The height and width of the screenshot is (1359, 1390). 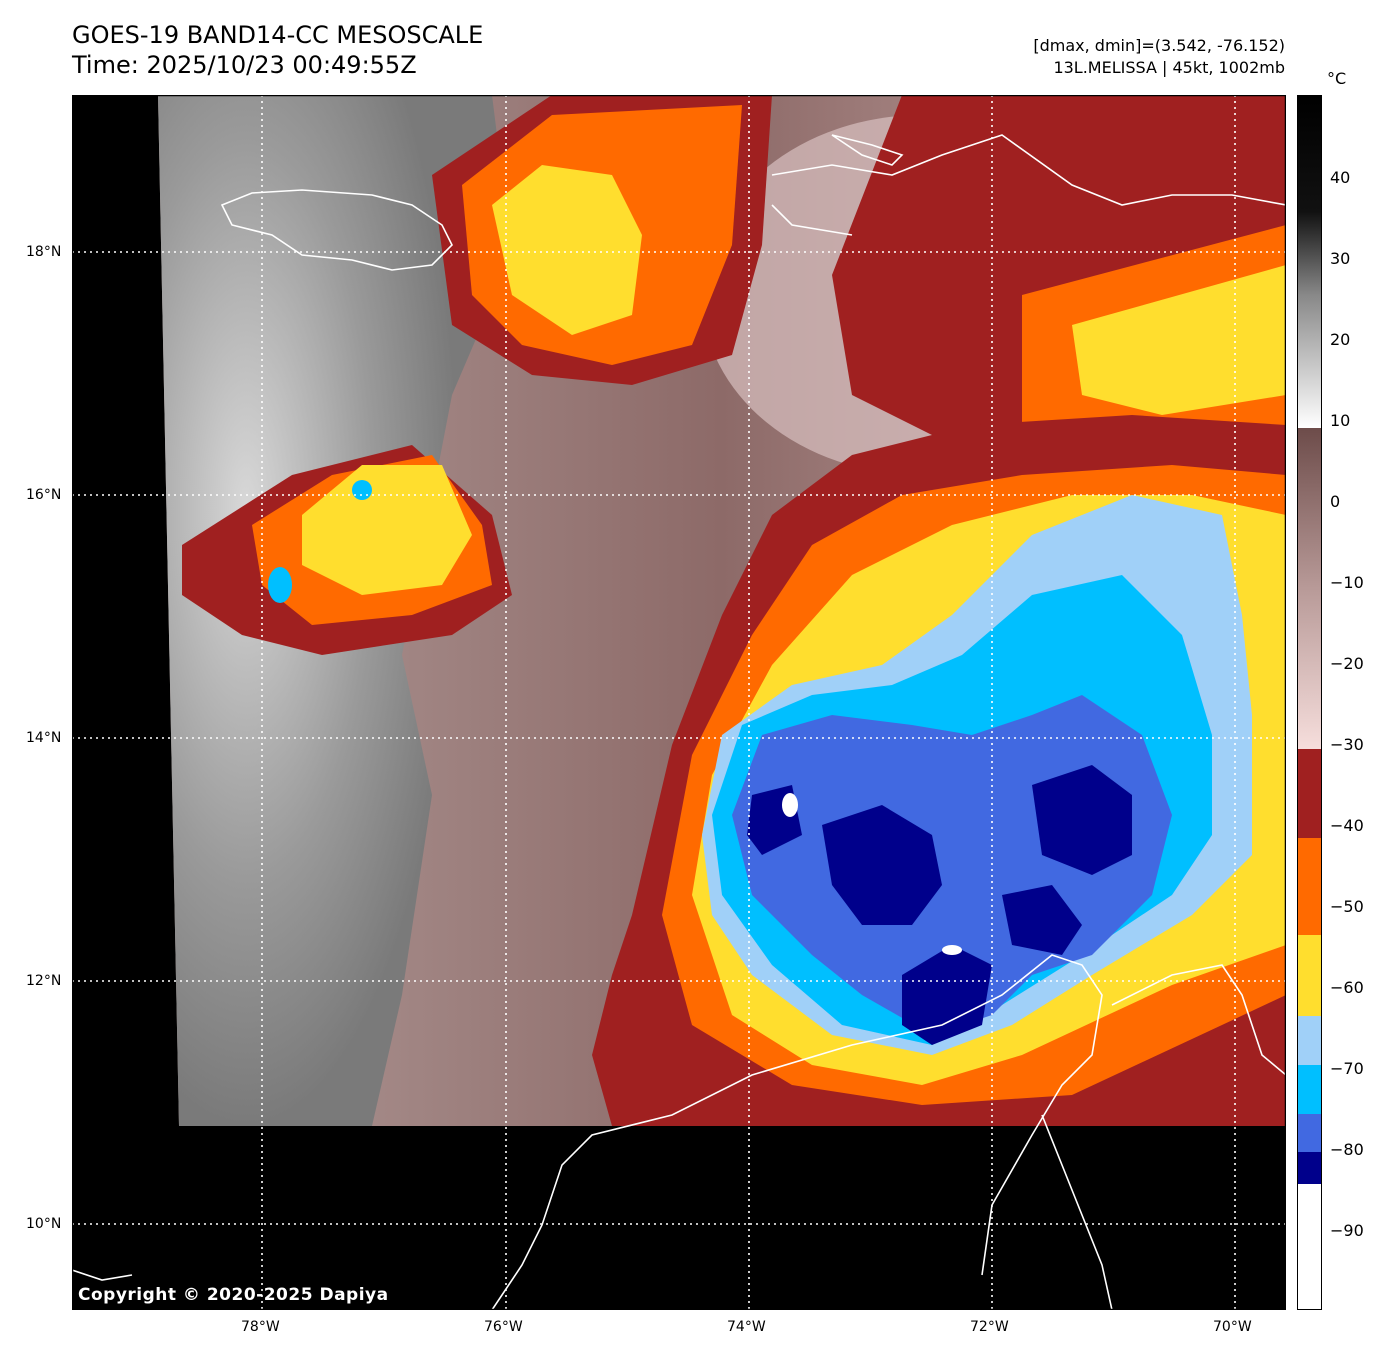 I want to click on colorbar-band-dark-red, so click(x=1309, y=793).